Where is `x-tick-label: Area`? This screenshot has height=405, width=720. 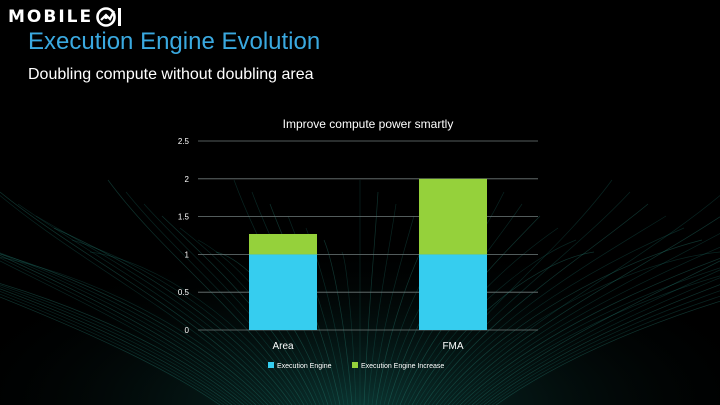 x-tick-label: Area is located at coordinates (283, 346).